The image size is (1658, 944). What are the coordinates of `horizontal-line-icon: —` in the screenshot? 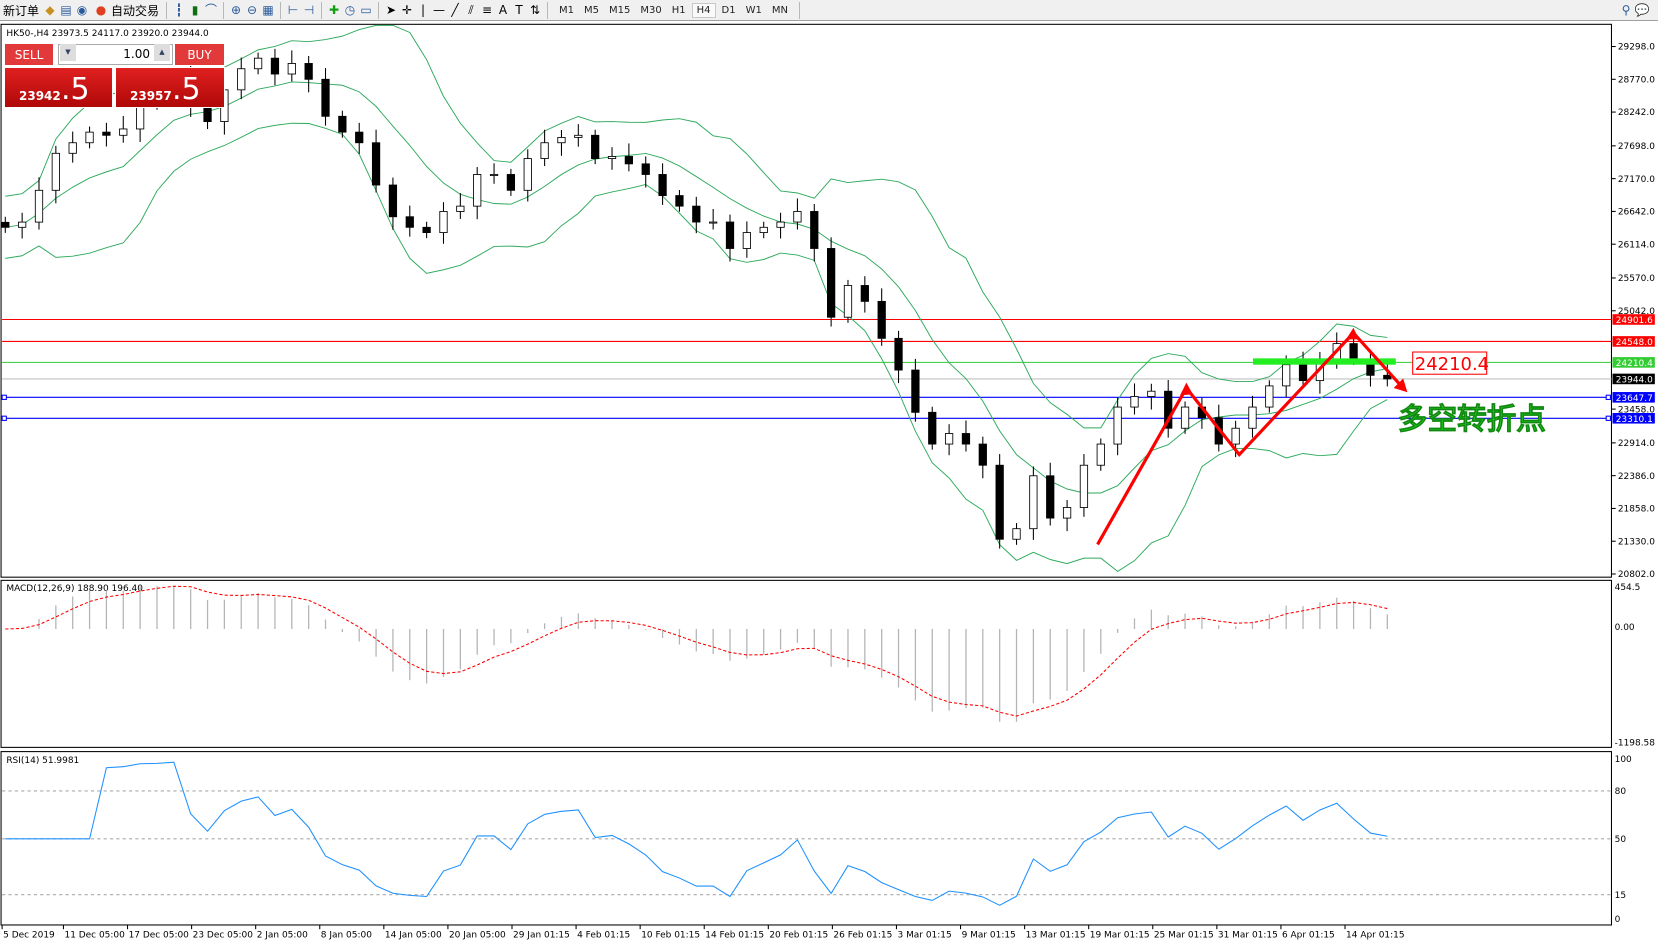 It's located at (439, 10).